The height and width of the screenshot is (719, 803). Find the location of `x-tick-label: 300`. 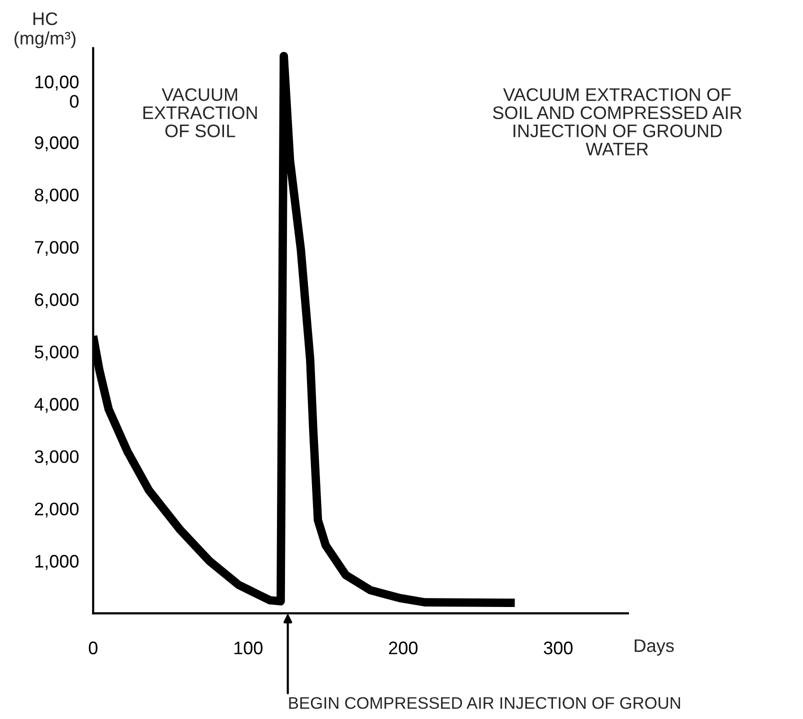

x-tick-label: 300 is located at coordinates (558, 648).